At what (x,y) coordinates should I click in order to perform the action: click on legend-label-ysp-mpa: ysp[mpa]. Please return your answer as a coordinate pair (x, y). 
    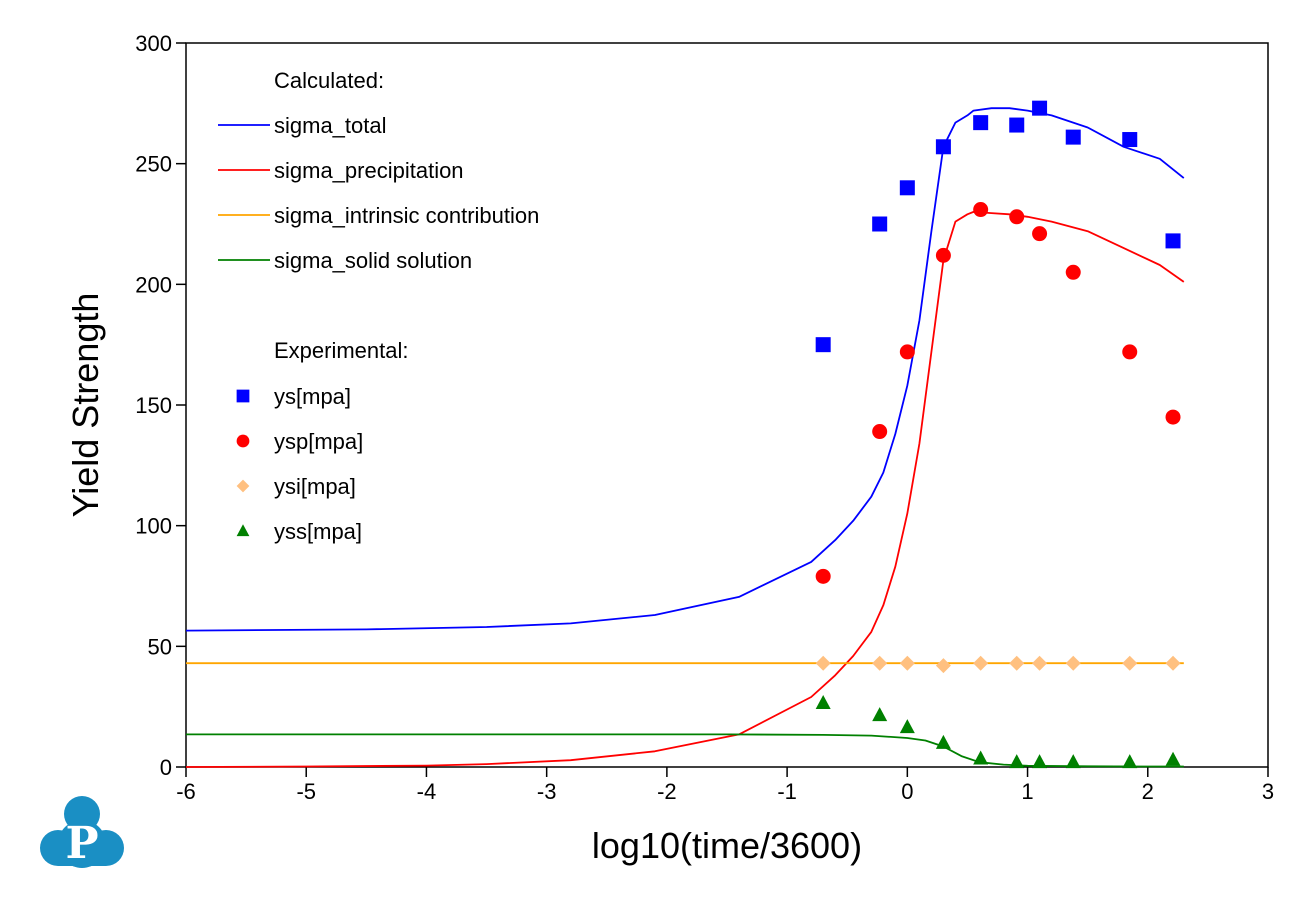
    Looking at the image, I should click on (318, 441).